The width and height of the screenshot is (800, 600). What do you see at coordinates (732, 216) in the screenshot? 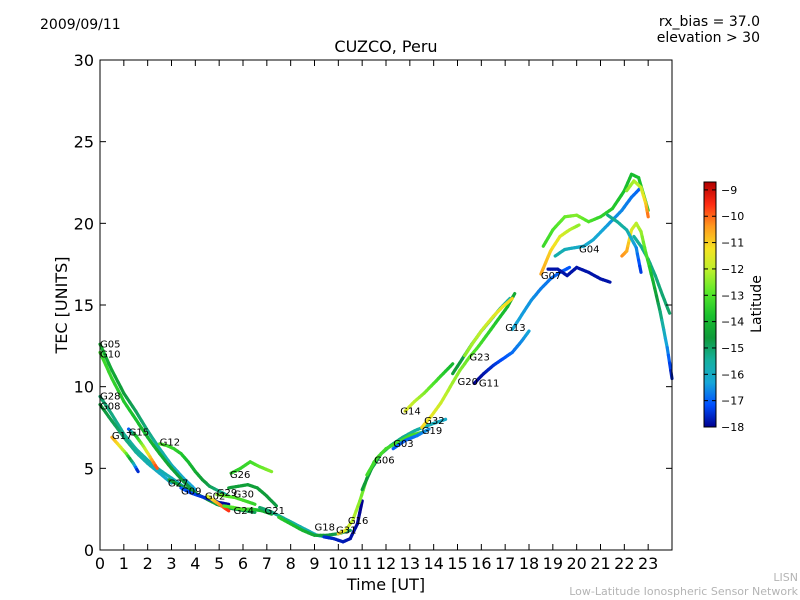
I see `colorbar-tick-label: −10` at bounding box center [732, 216].